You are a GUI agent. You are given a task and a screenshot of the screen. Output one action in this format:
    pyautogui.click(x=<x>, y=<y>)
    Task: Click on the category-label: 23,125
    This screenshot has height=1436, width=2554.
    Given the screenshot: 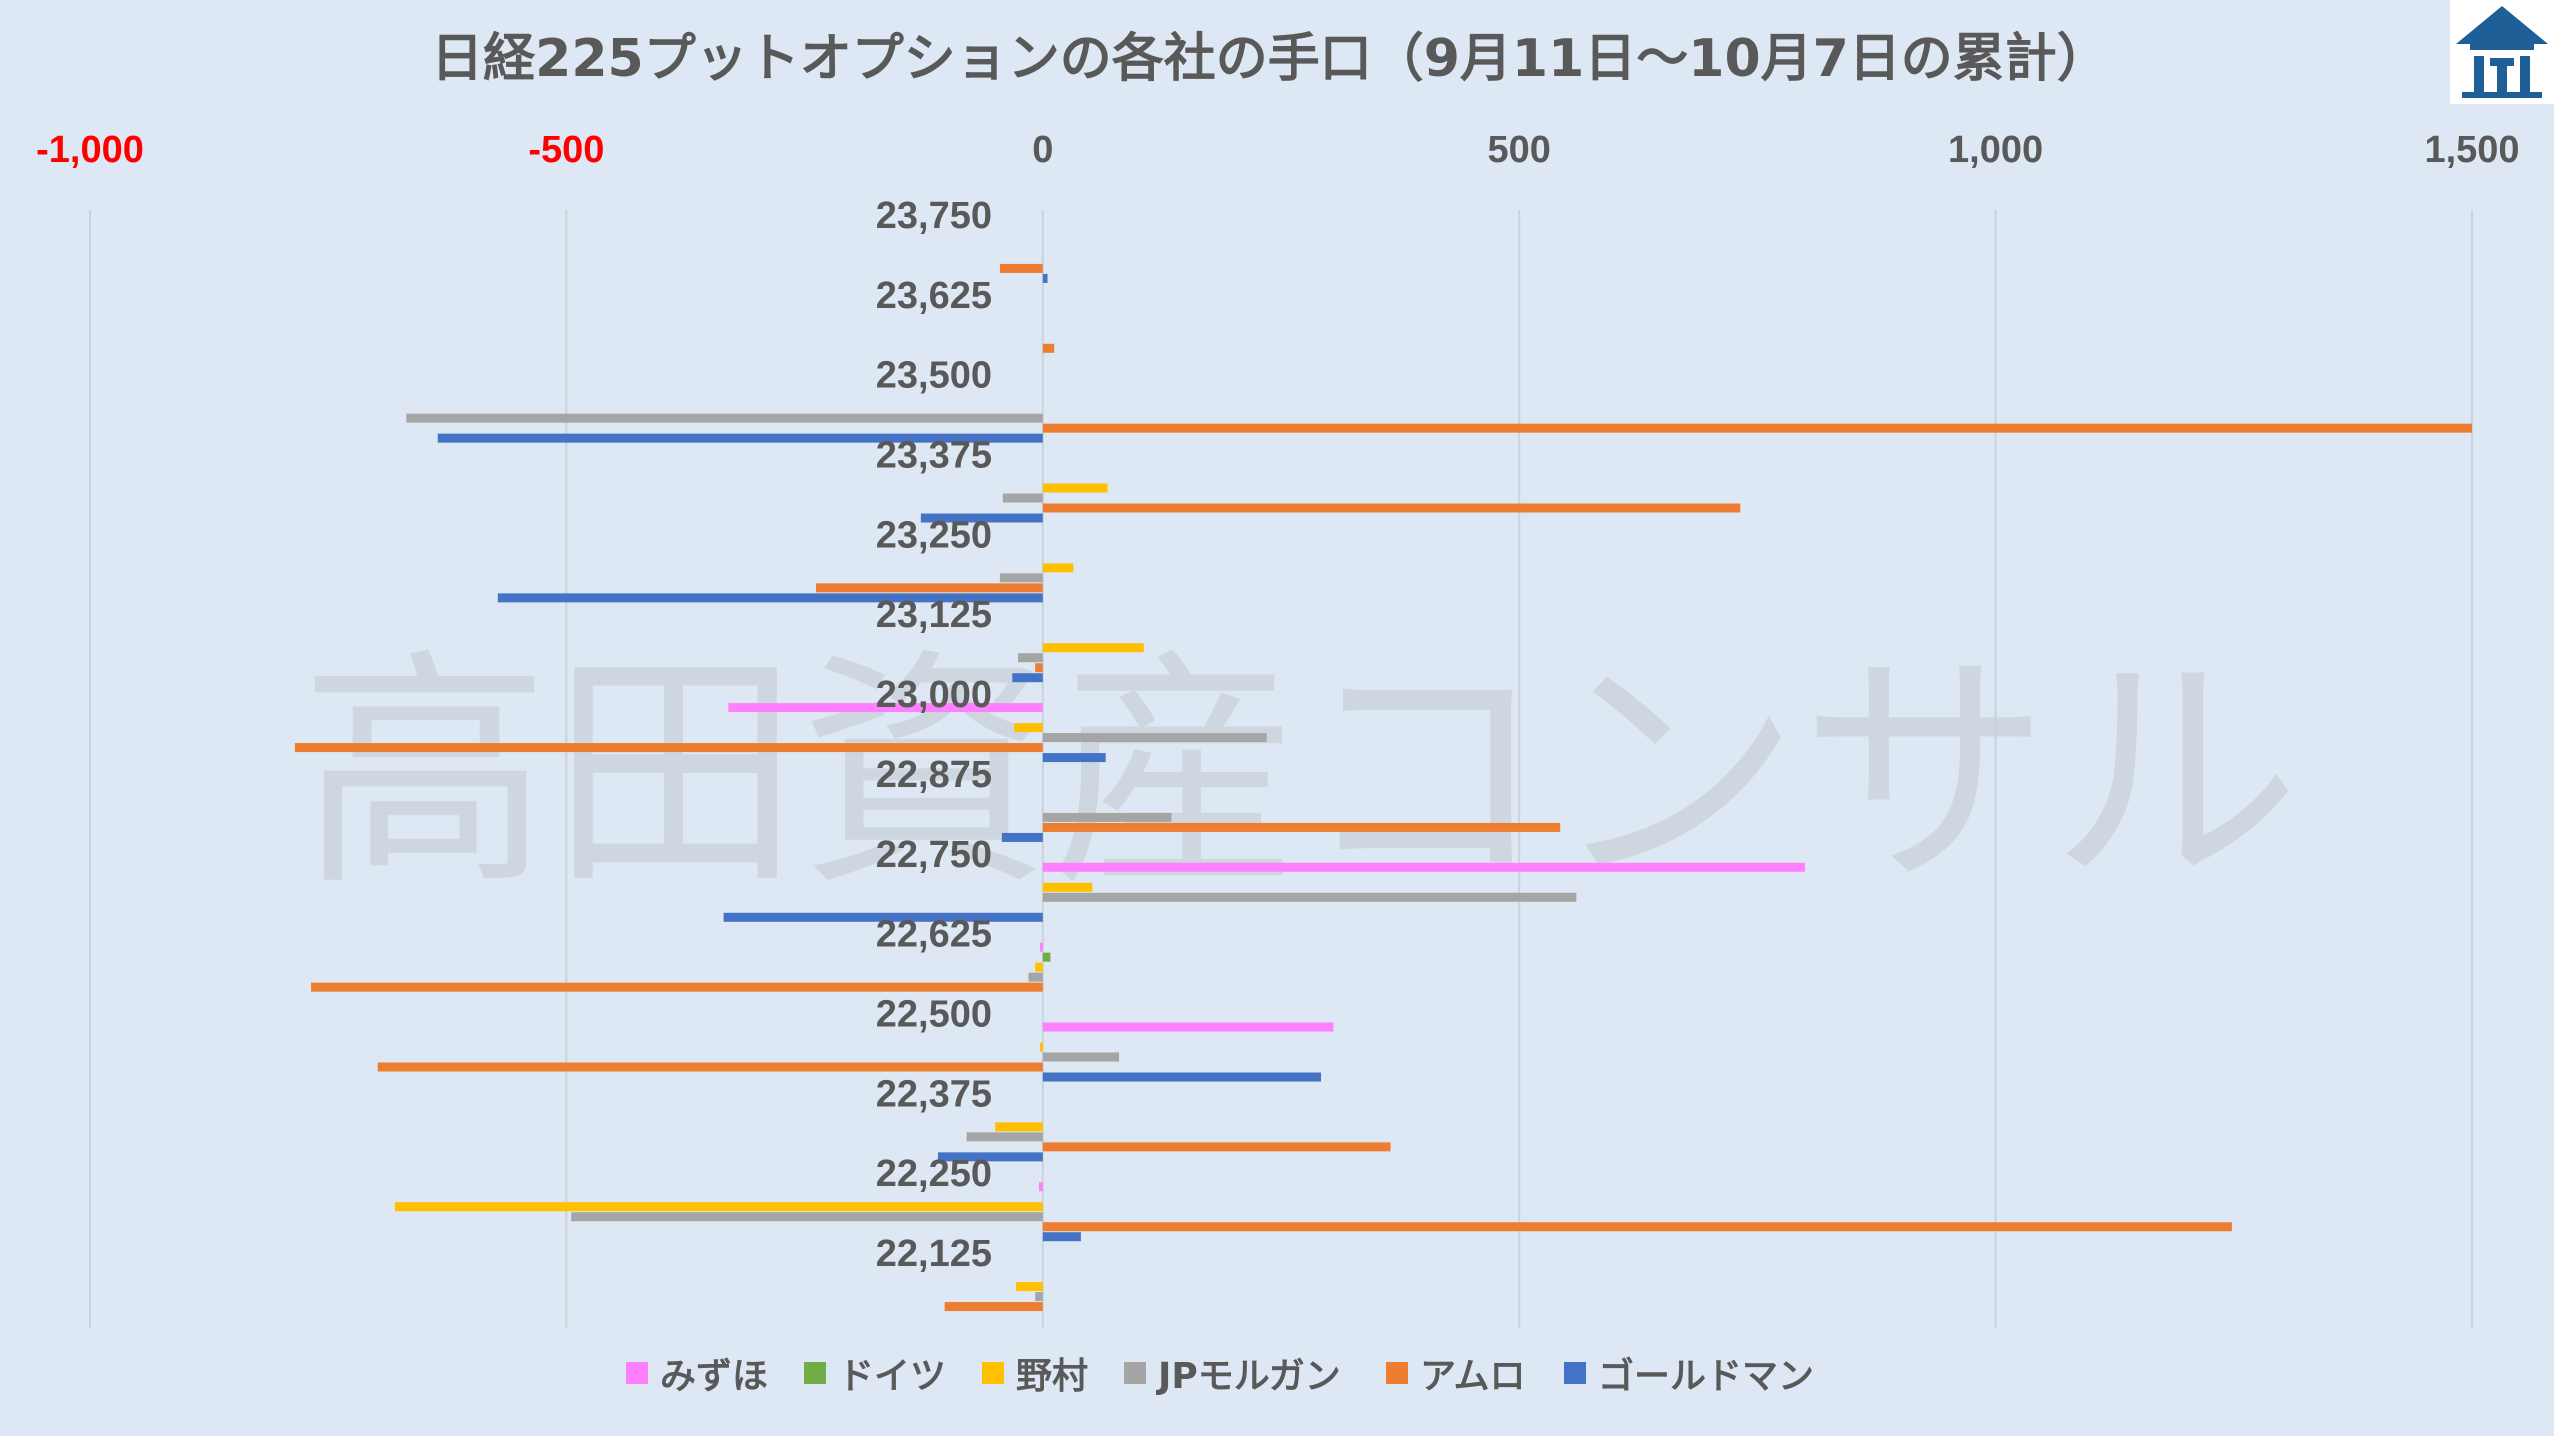 What is the action you would take?
    pyautogui.click(x=934, y=615)
    